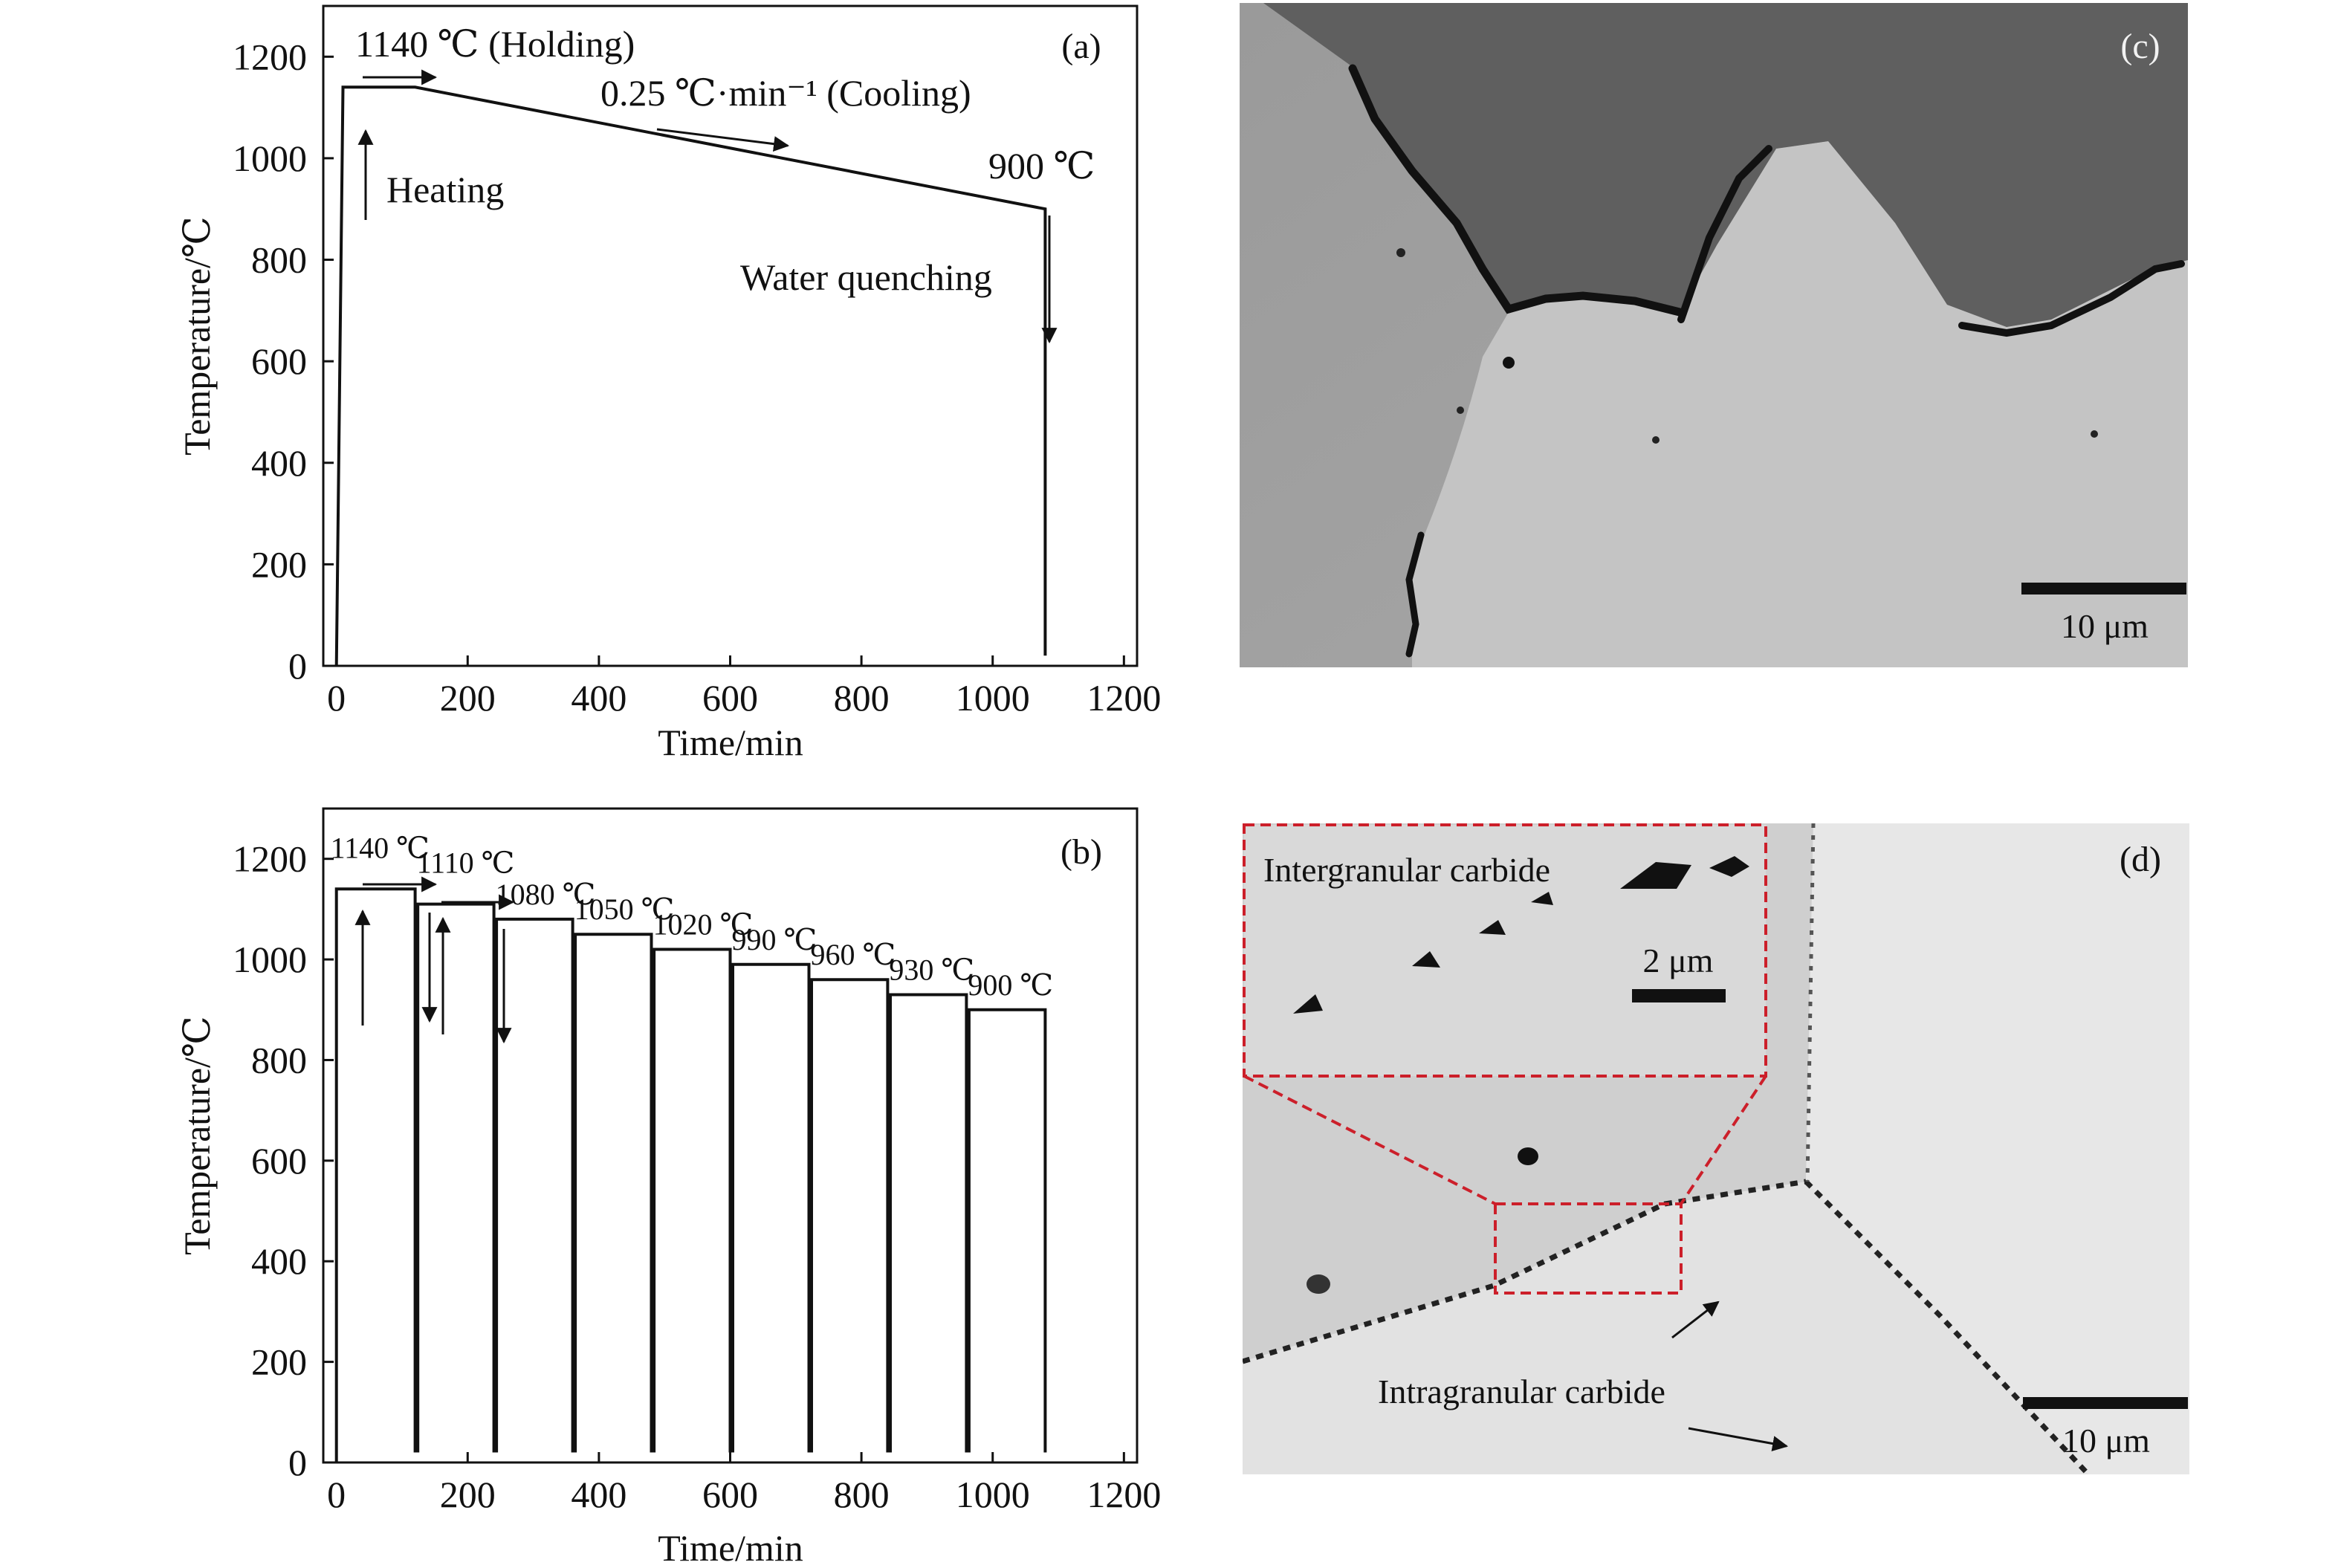 The width and height of the screenshot is (2341, 1568). Describe the element at coordinates (1124, 1494) in the screenshot. I see `x-tick-label-1: 1200` at that location.